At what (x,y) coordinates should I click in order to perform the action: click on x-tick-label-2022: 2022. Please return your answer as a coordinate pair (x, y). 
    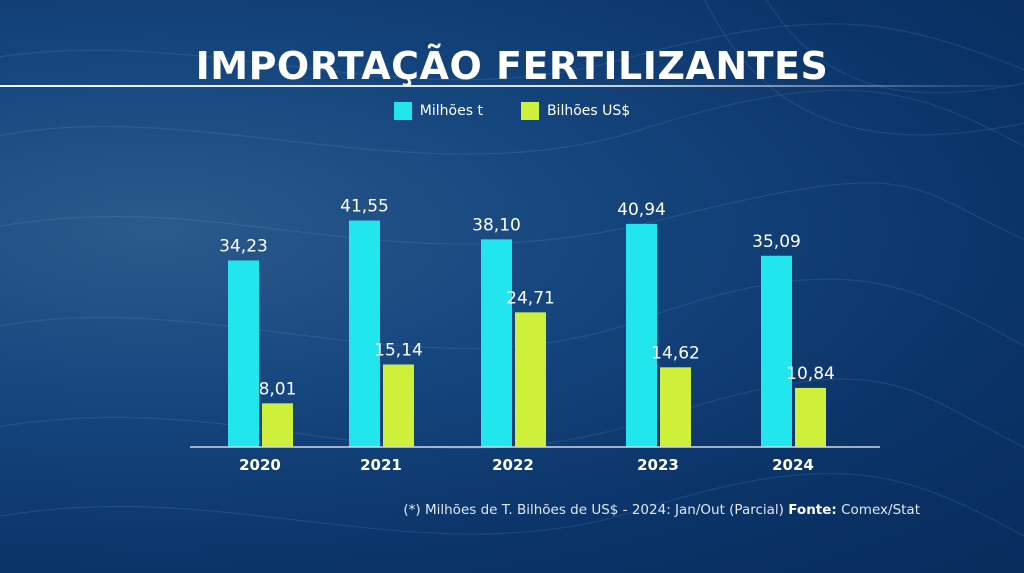
    Looking at the image, I should click on (513, 465).